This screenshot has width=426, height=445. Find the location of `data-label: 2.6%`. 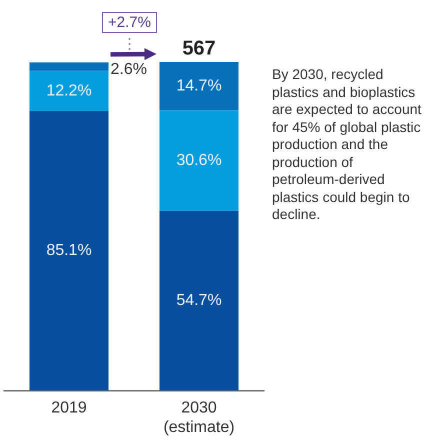

data-label: 2.6% is located at coordinates (128, 69).